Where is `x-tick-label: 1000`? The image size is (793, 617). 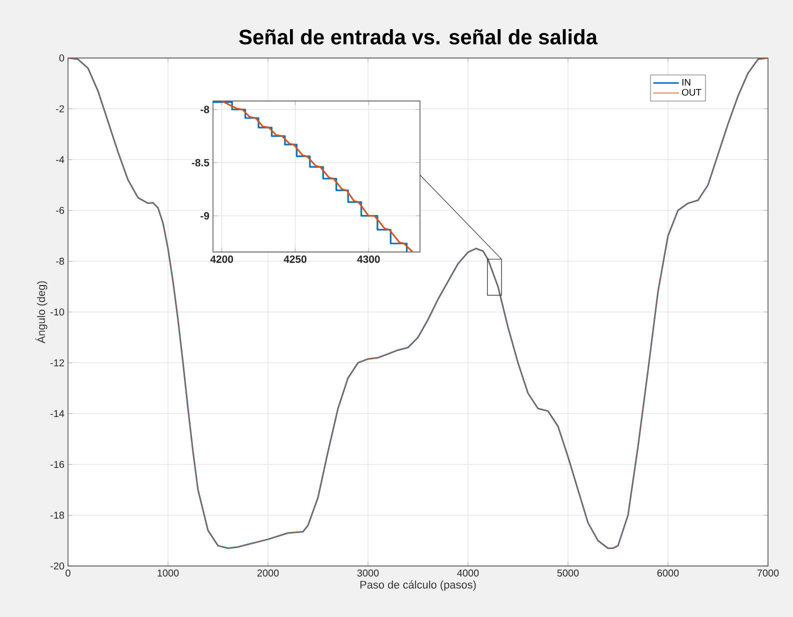
x-tick-label: 1000 is located at coordinates (168, 573).